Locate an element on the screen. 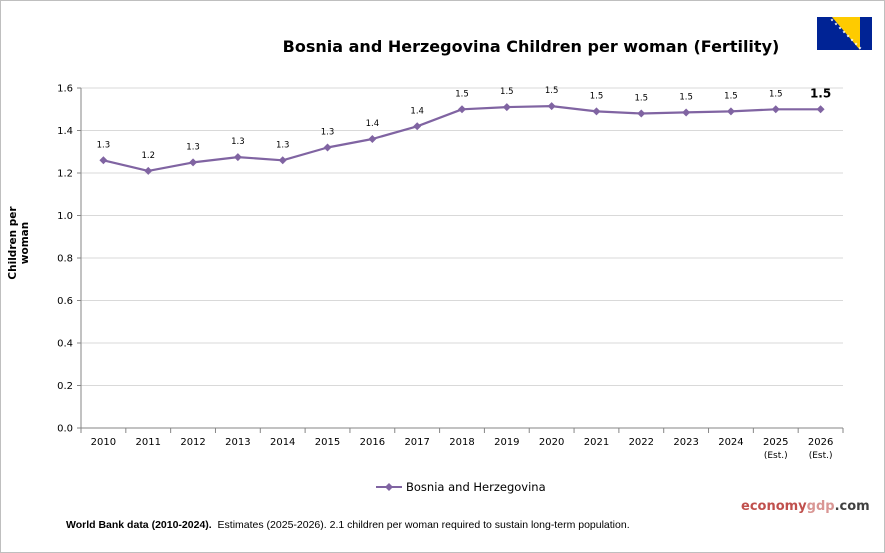 The image size is (885, 553). x-tick-label: 2019 is located at coordinates (506, 442).